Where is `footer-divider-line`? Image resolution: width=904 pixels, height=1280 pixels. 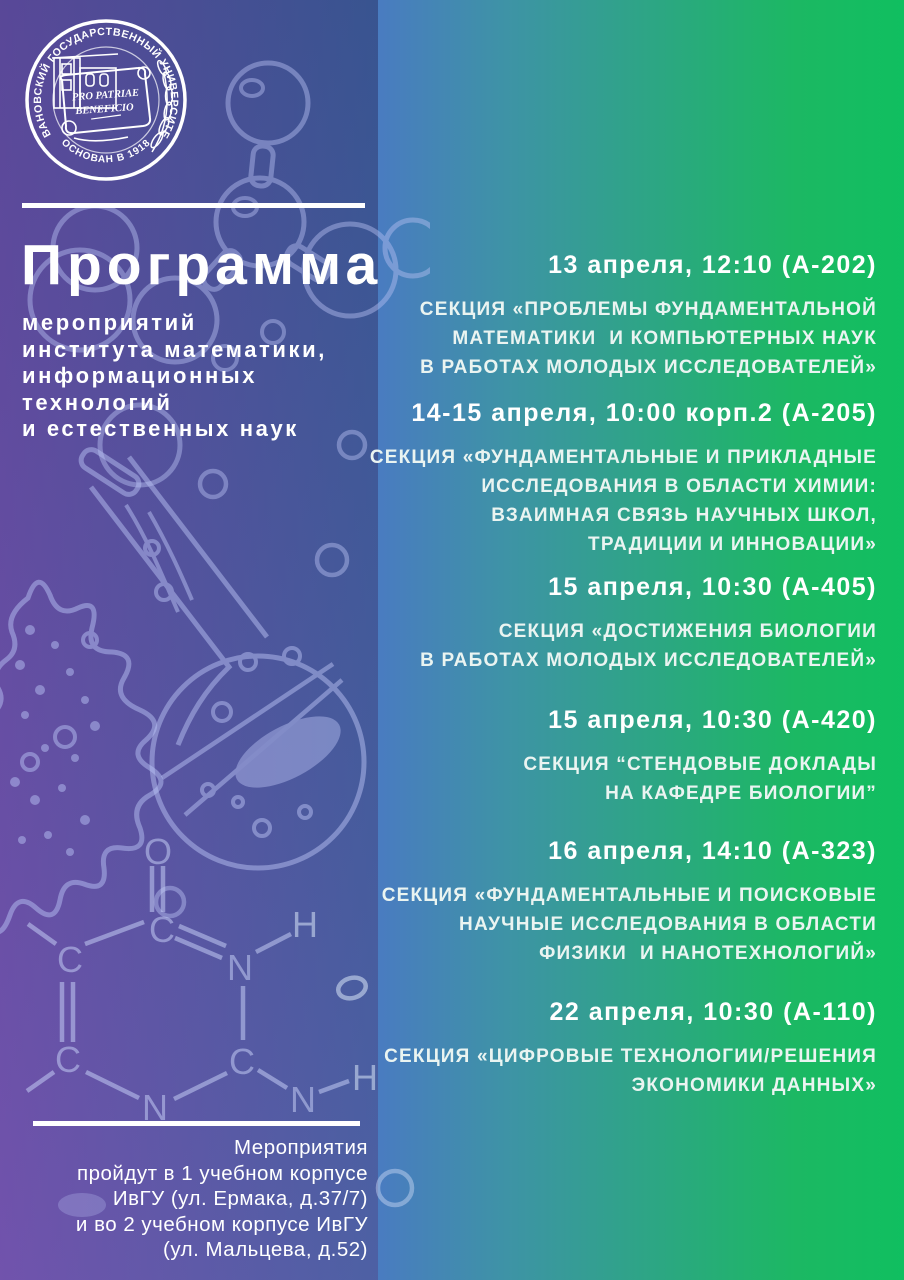
footer-divider-line is located at coordinates (196, 1123).